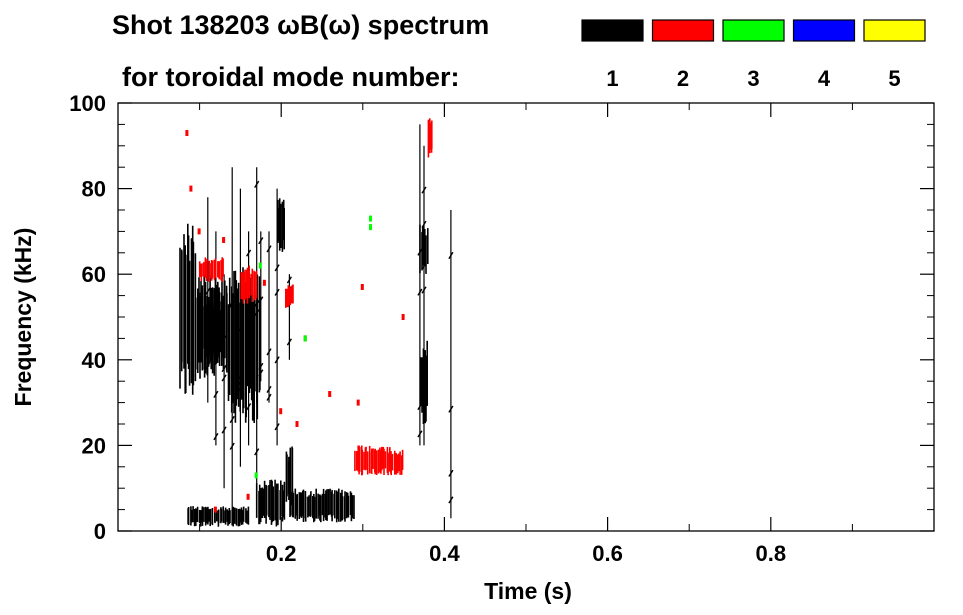 The height and width of the screenshot is (615, 963). I want to click on y-tick-label: 60, so click(94, 274).